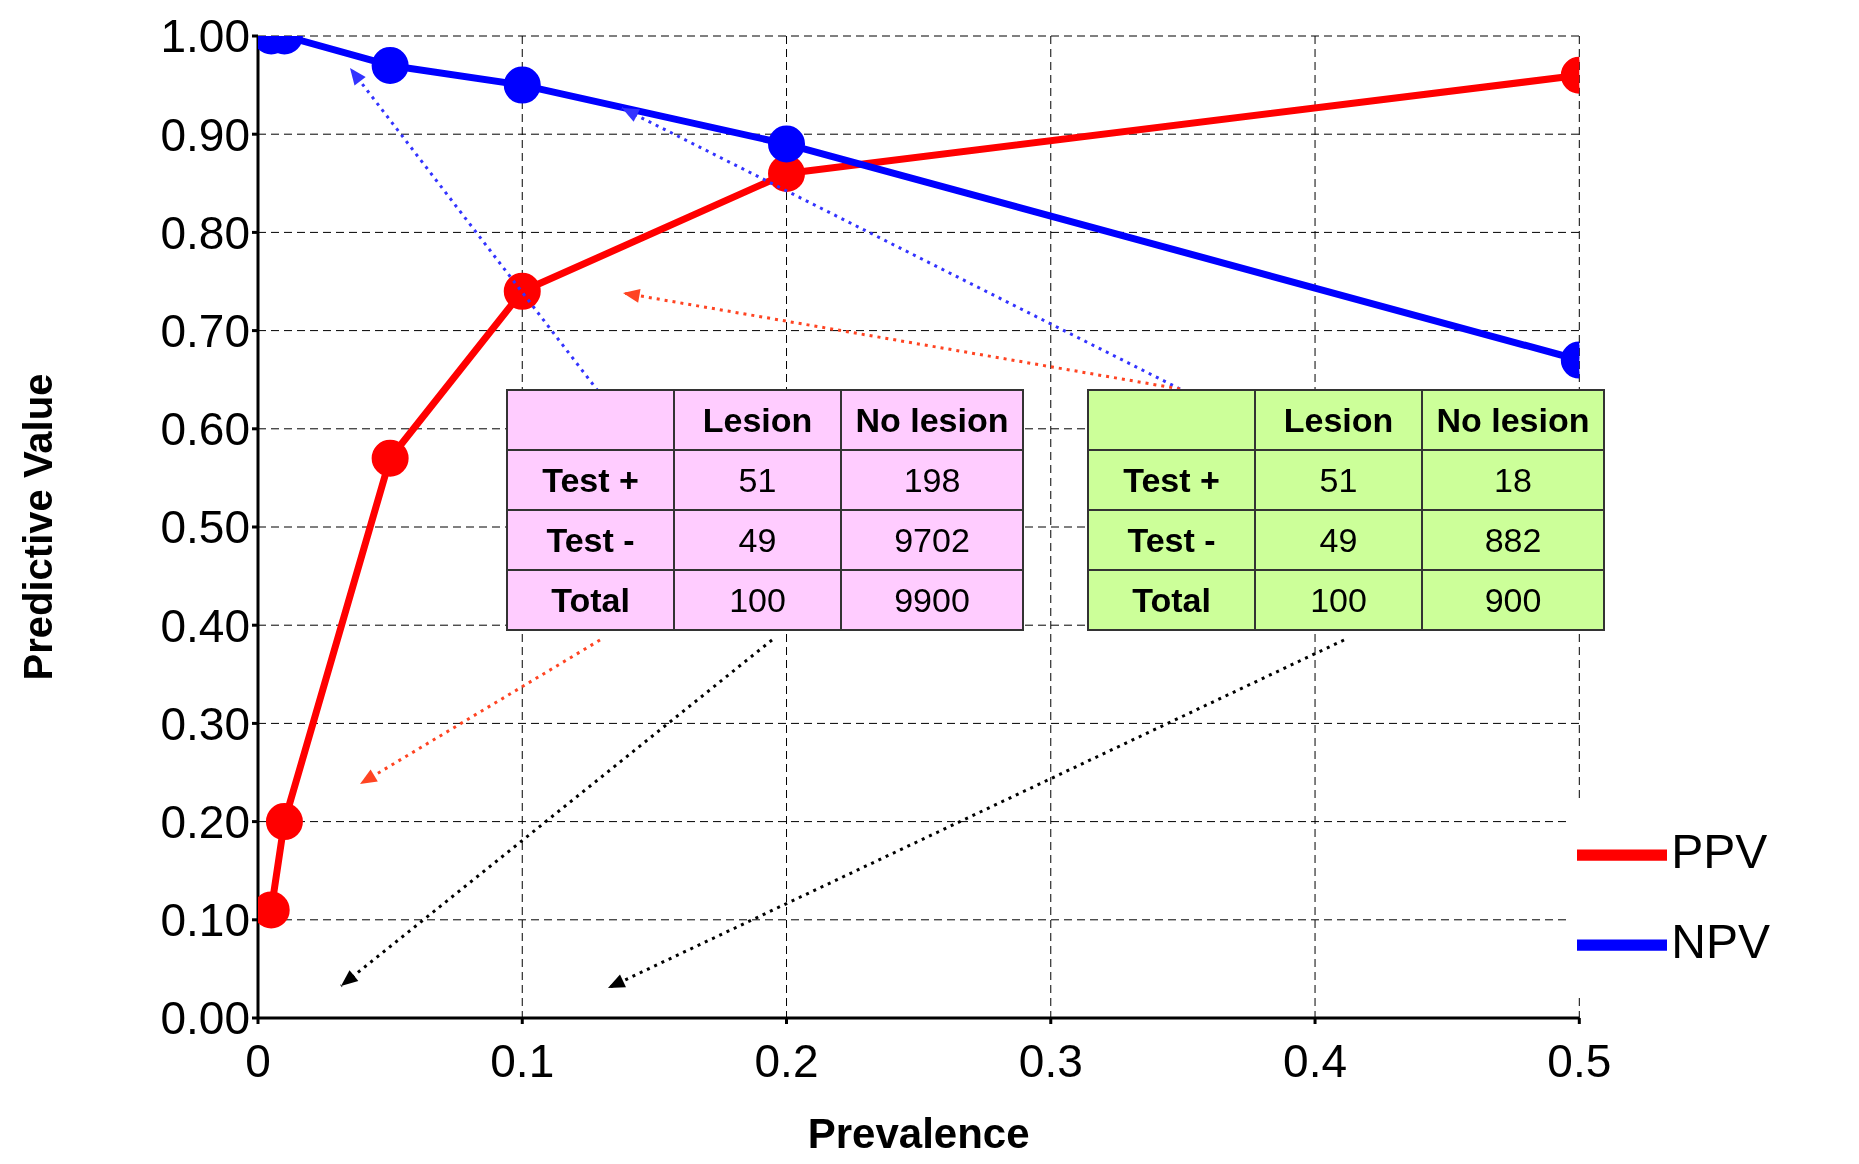 Image resolution: width=1859 pixels, height=1164 pixels. Describe the element at coordinates (205, 36) in the screenshot. I see `y-tick-label: 1.00` at that location.